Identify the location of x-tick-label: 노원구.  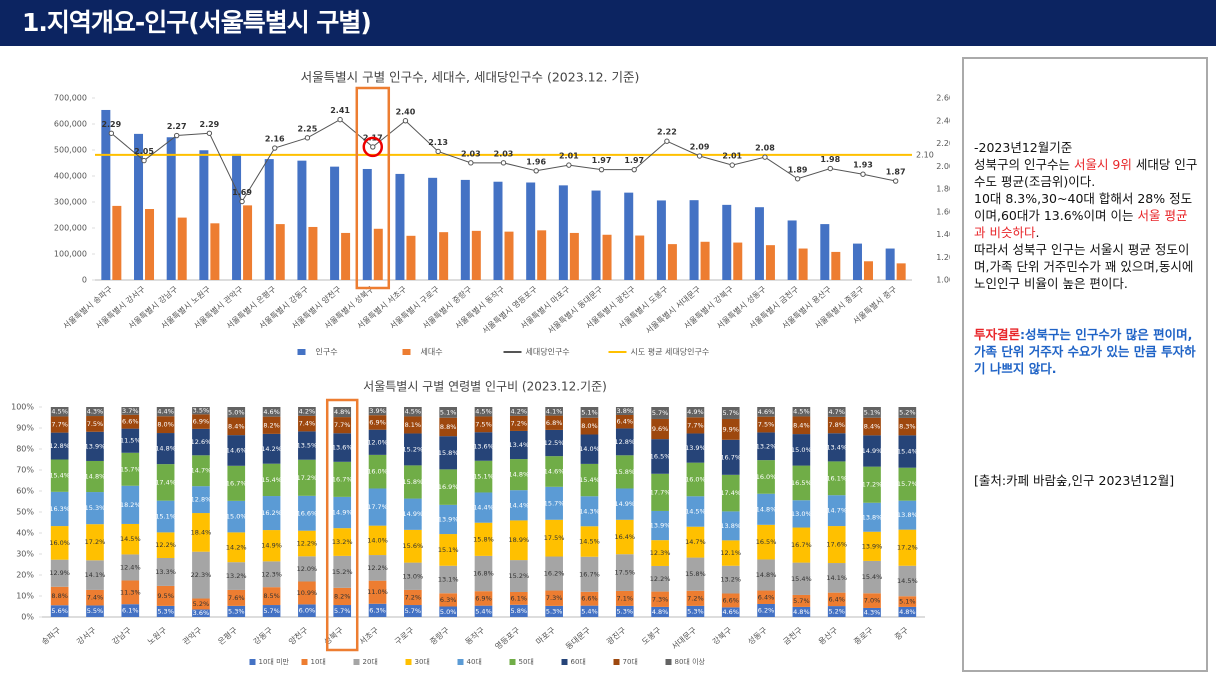
(157, 636).